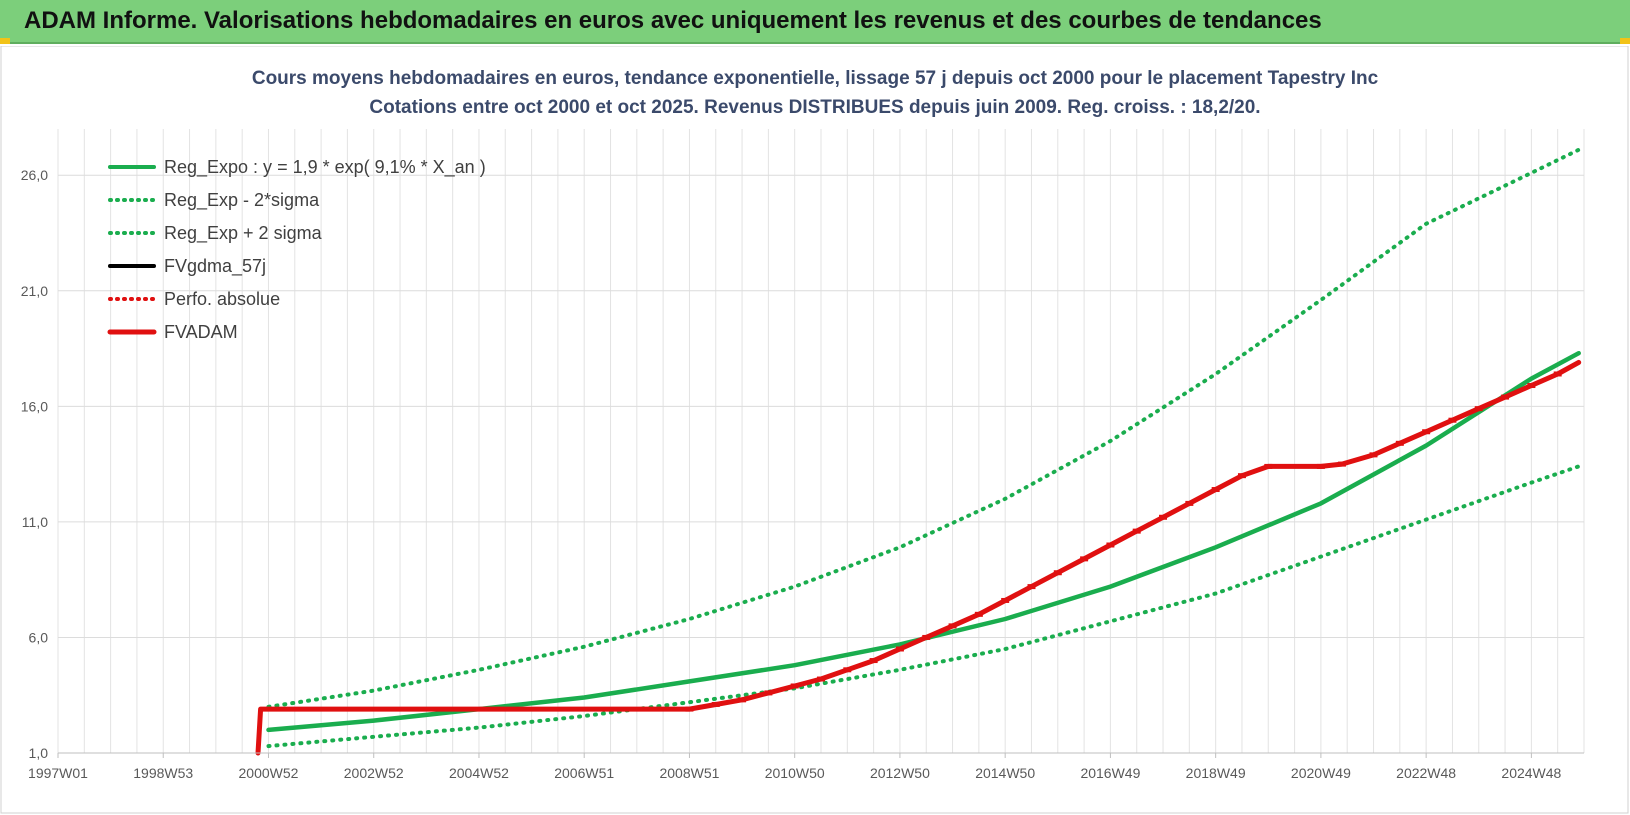 The image size is (1630, 815). I want to click on y-tick-label: 21,0, so click(34, 291).